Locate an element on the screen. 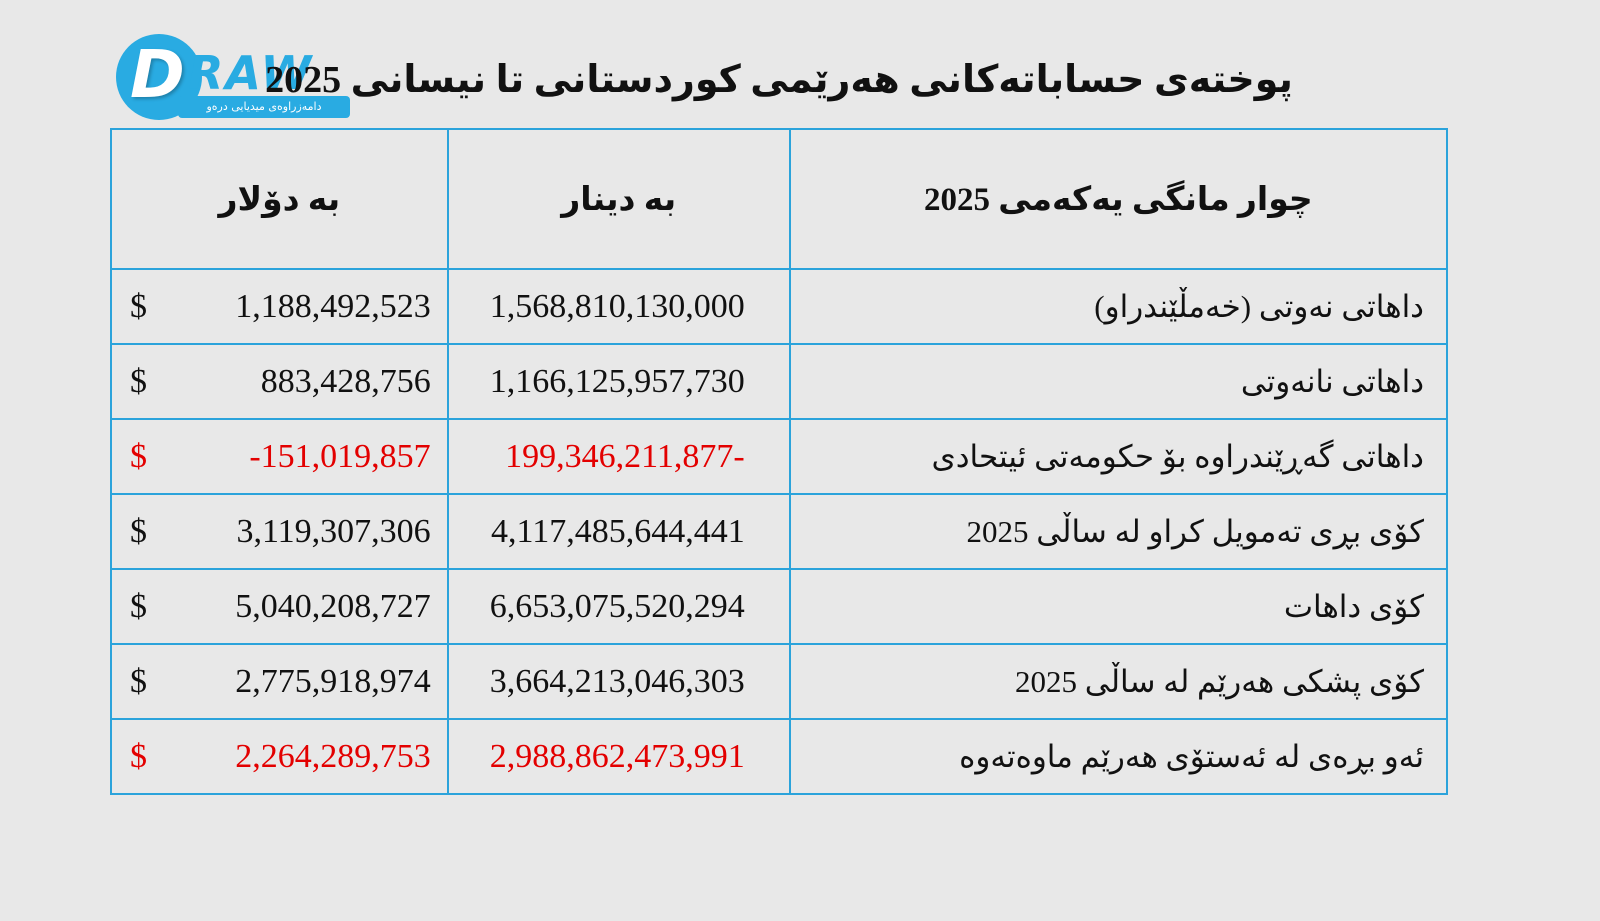  row-dollar-value: 2,264,289,753 is located at coordinates (333, 756).